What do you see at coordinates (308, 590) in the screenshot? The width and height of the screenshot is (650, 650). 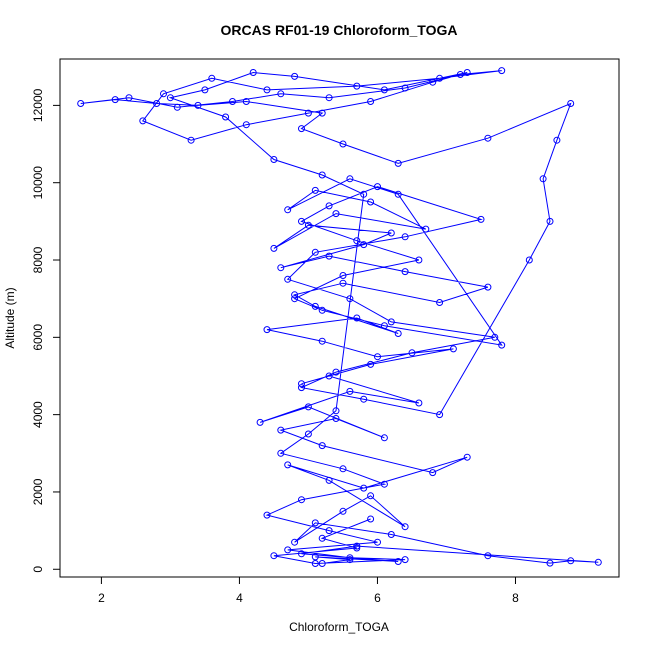 I see `x-axis: 2 4 6 8` at bounding box center [308, 590].